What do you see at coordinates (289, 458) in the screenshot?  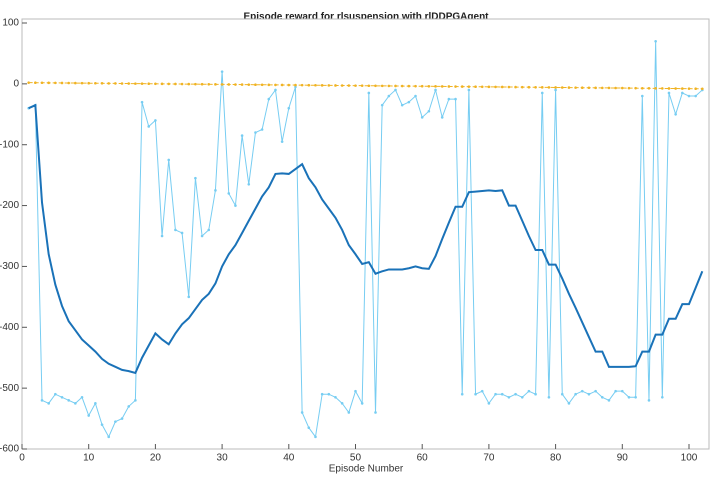 I see `x-tick-label: 40` at bounding box center [289, 458].